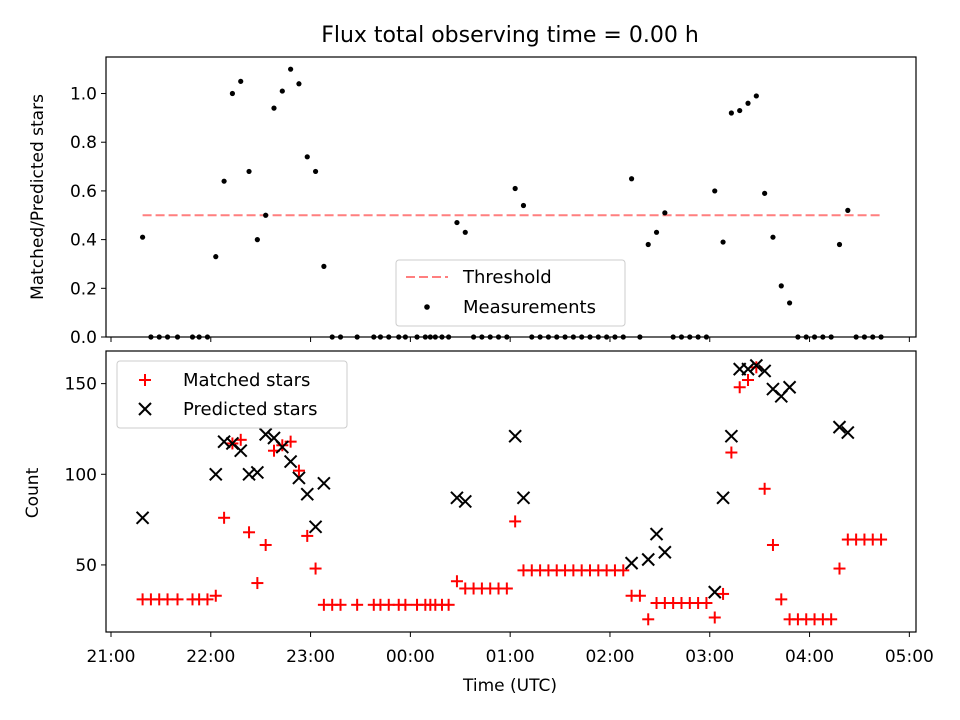 The height and width of the screenshot is (720, 960). I want to click on count-legend: Matched stars Predicted stars, so click(232, 394).